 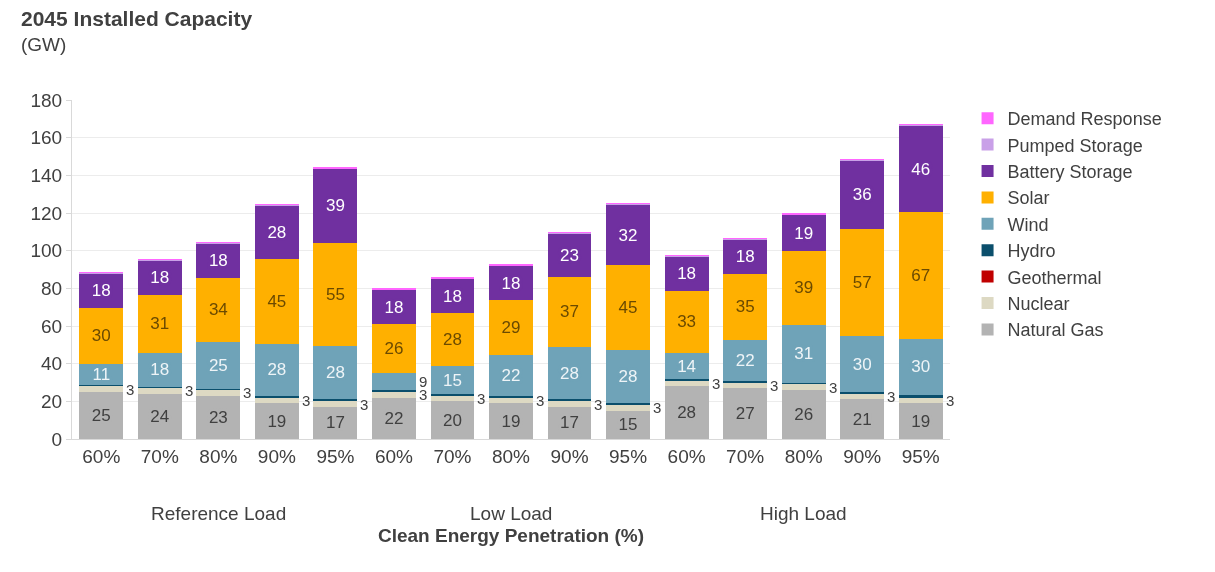 I want to click on y-tick-label: 140, so click(x=46, y=175).